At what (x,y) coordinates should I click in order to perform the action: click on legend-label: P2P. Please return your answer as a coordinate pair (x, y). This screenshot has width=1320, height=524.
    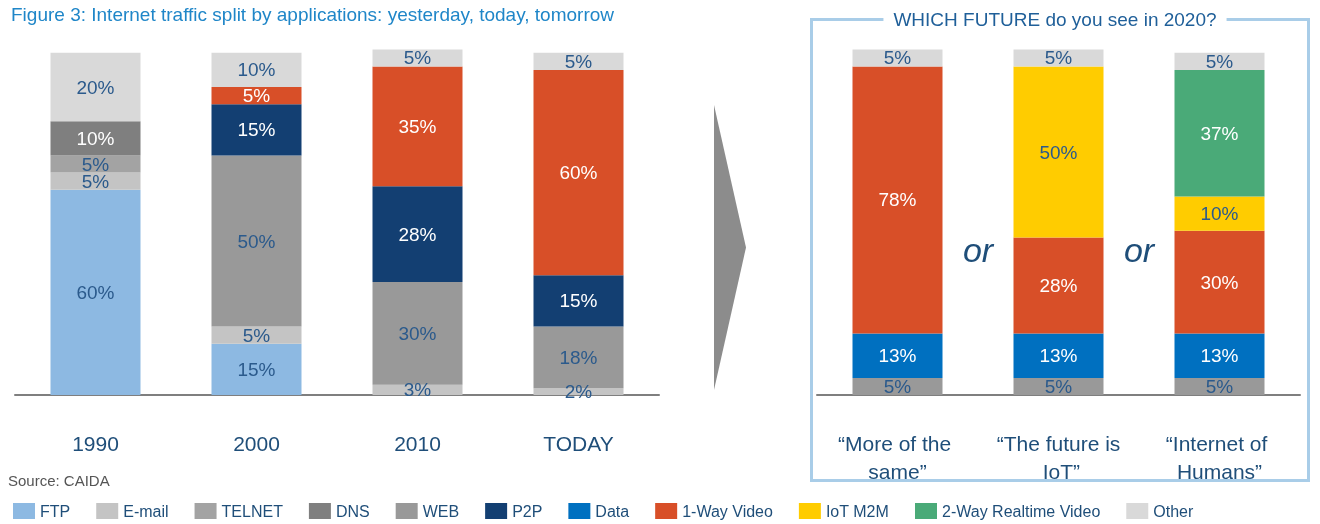
    Looking at the image, I should click on (527, 511).